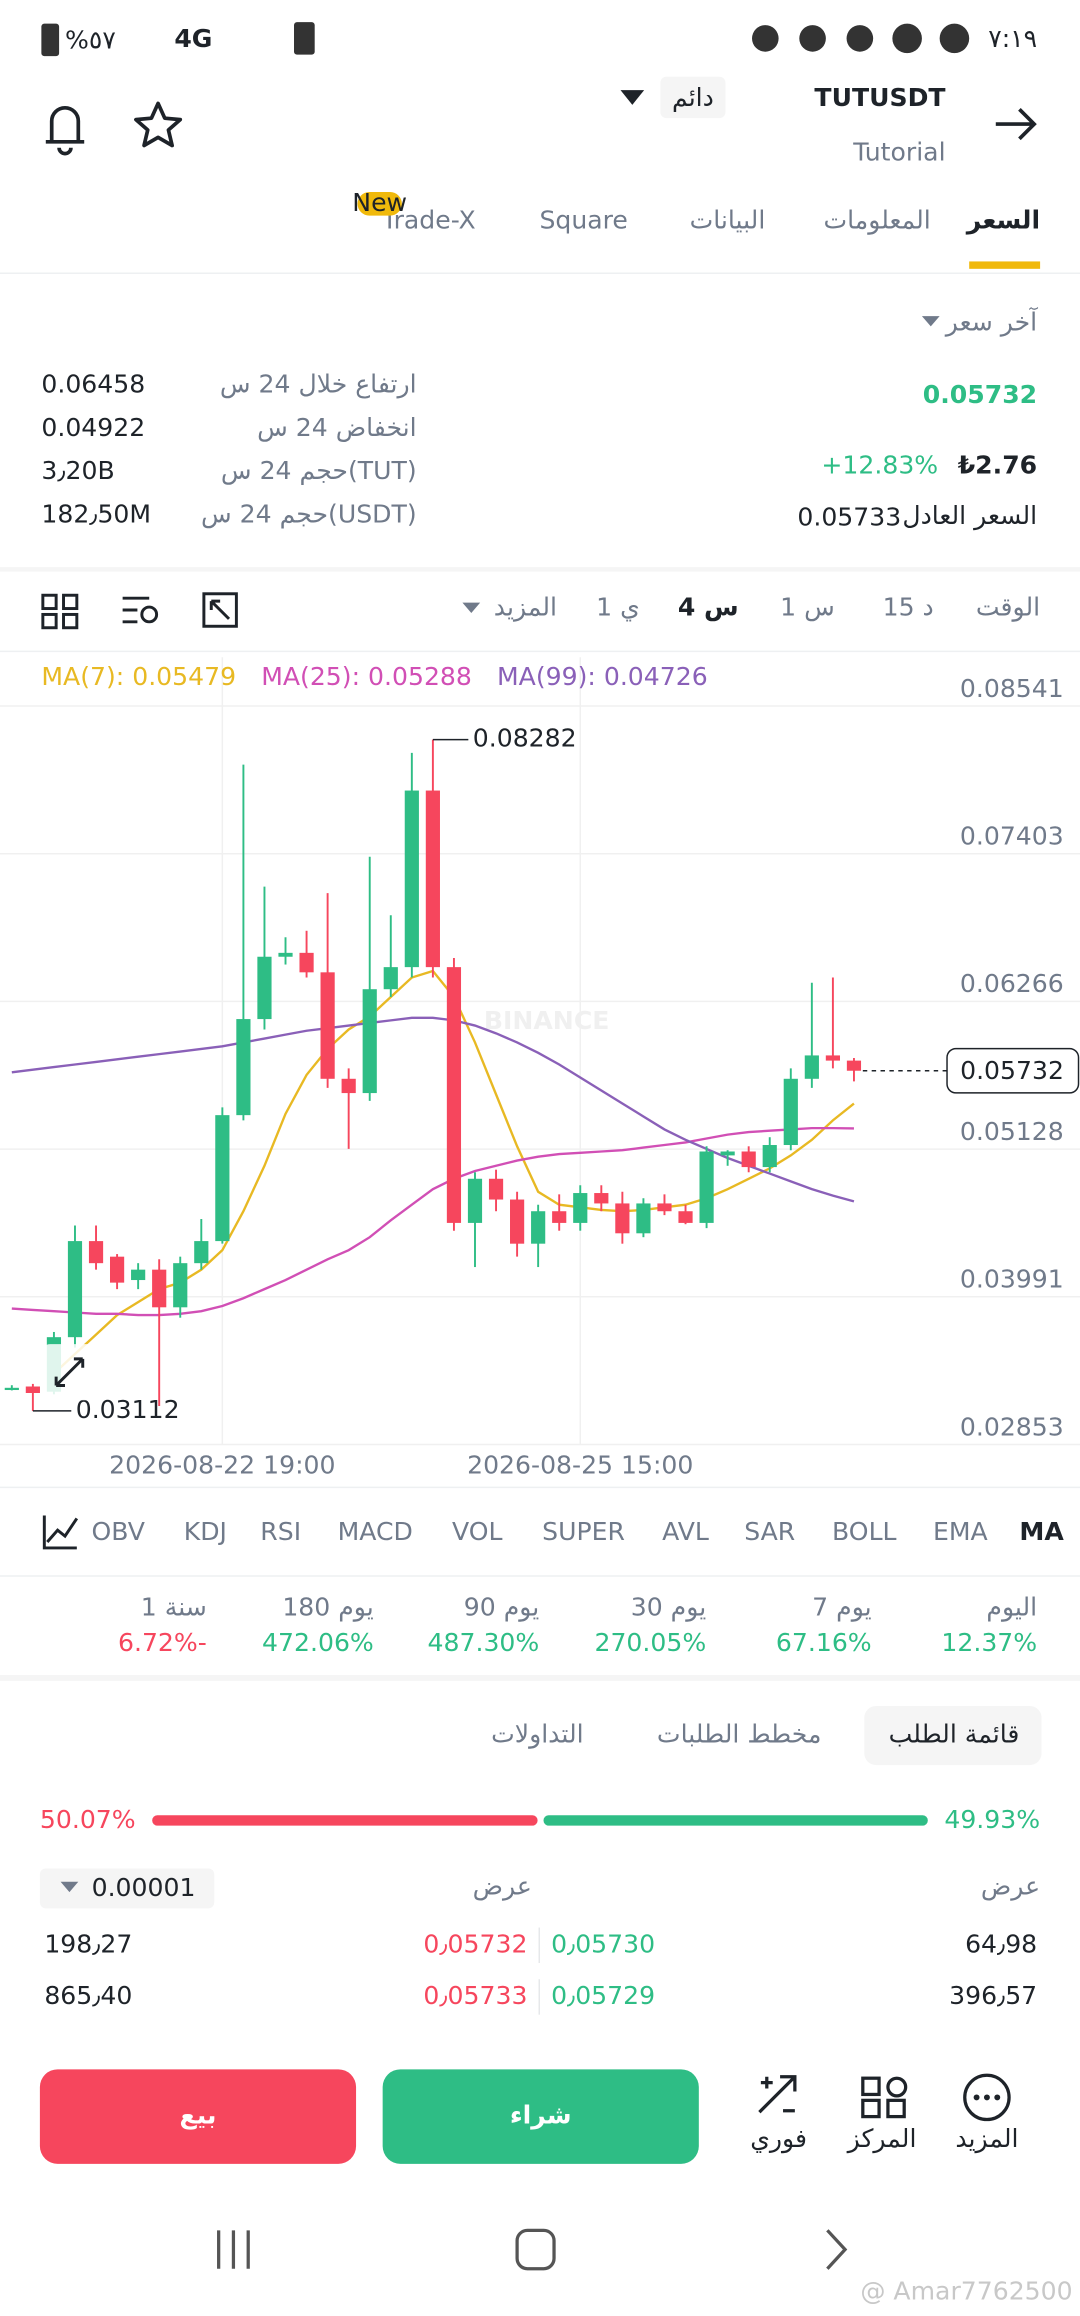 The width and height of the screenshot is (1080, 2316). What do you see at coordinates (693, 97) in the screenshot?
I see `badge-bg` at bounding box center [693, 97].